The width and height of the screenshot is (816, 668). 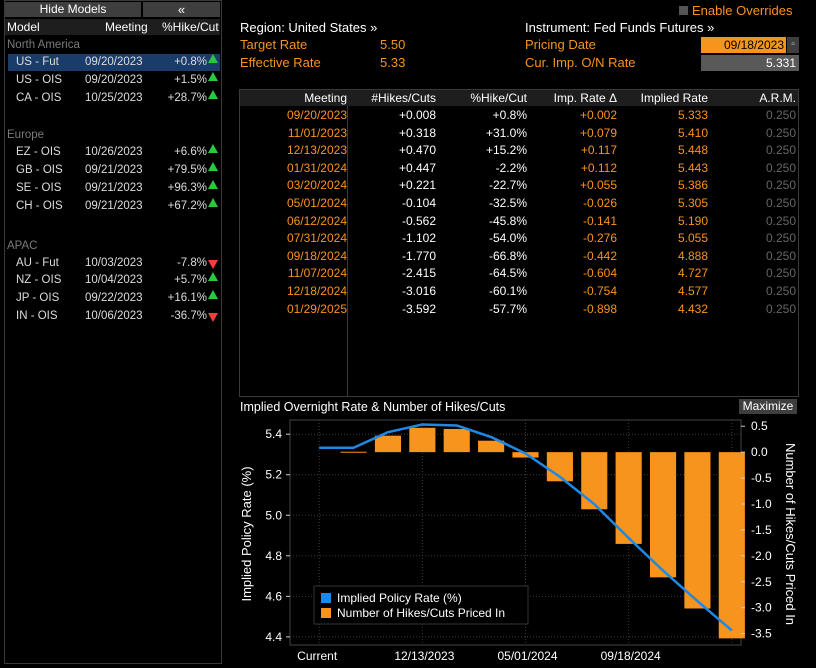 I want to click on y-axis-label-right: Number of Hikes/Cuts Priced In, so click(x=790, y=534).